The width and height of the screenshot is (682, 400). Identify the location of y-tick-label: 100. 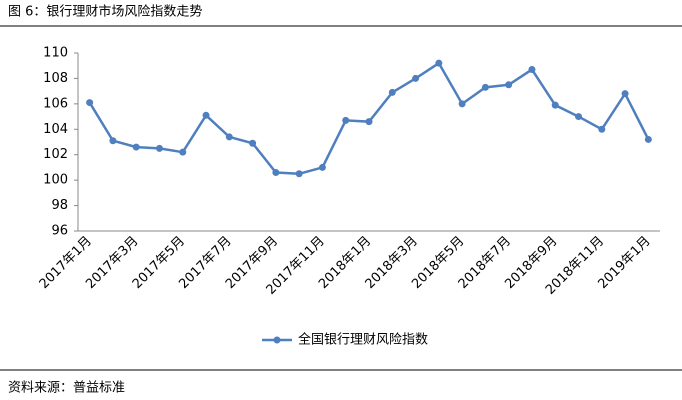
(55, 180).